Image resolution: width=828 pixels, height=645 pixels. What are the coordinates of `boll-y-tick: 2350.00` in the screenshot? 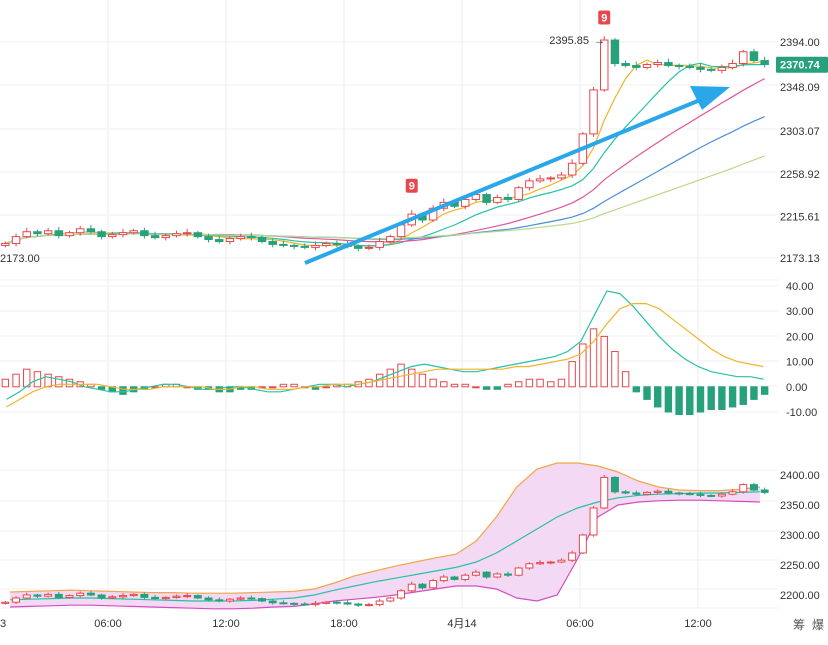 It's located at (800, 506).